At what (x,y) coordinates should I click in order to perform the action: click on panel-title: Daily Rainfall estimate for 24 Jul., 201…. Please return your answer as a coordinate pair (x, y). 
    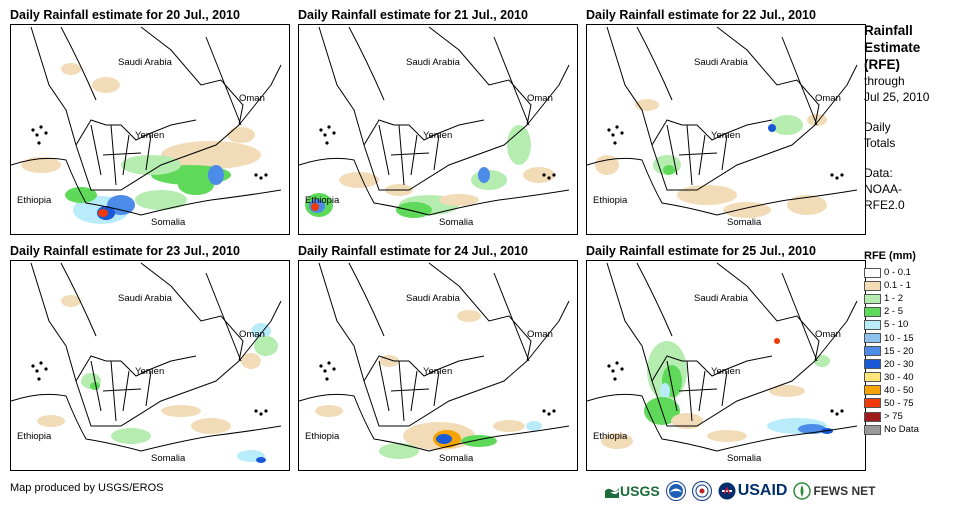
    Looking at the image, I should click on (413, 251).